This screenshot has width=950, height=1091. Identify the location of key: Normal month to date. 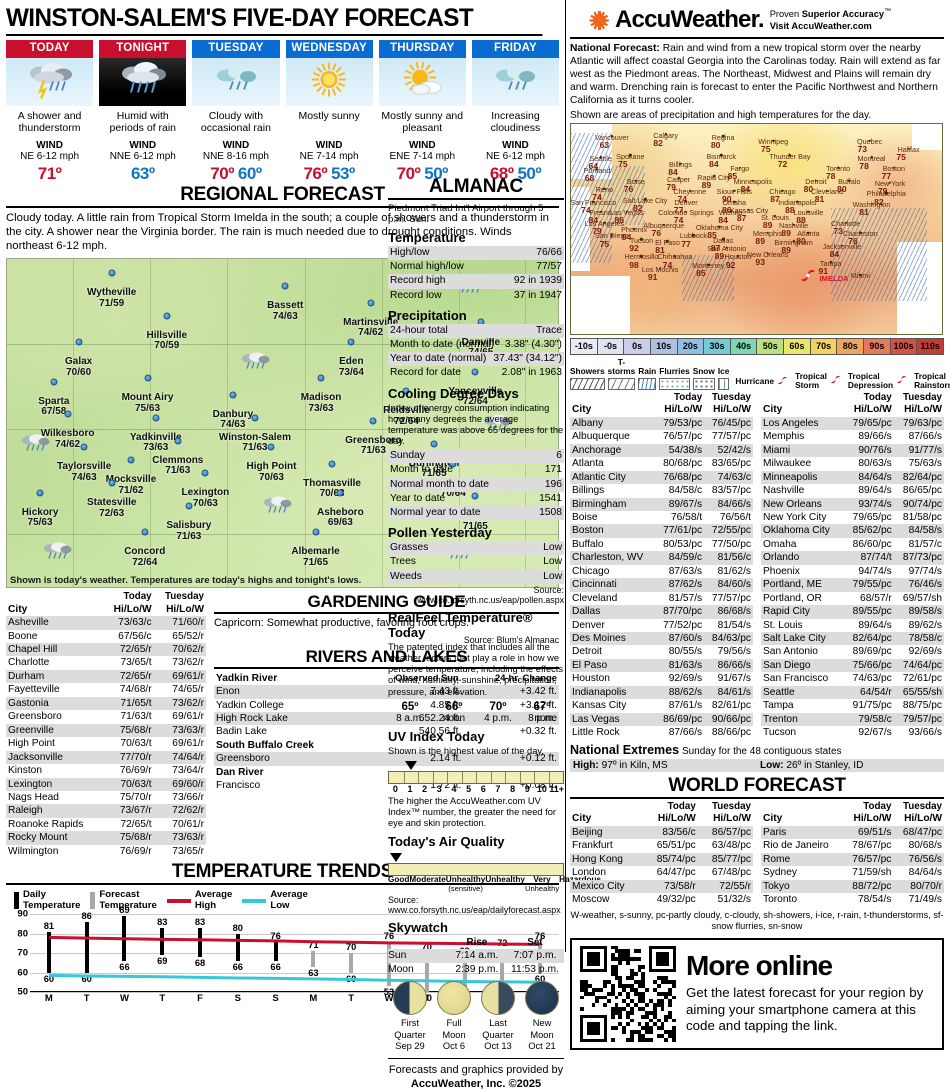
(439, 485).